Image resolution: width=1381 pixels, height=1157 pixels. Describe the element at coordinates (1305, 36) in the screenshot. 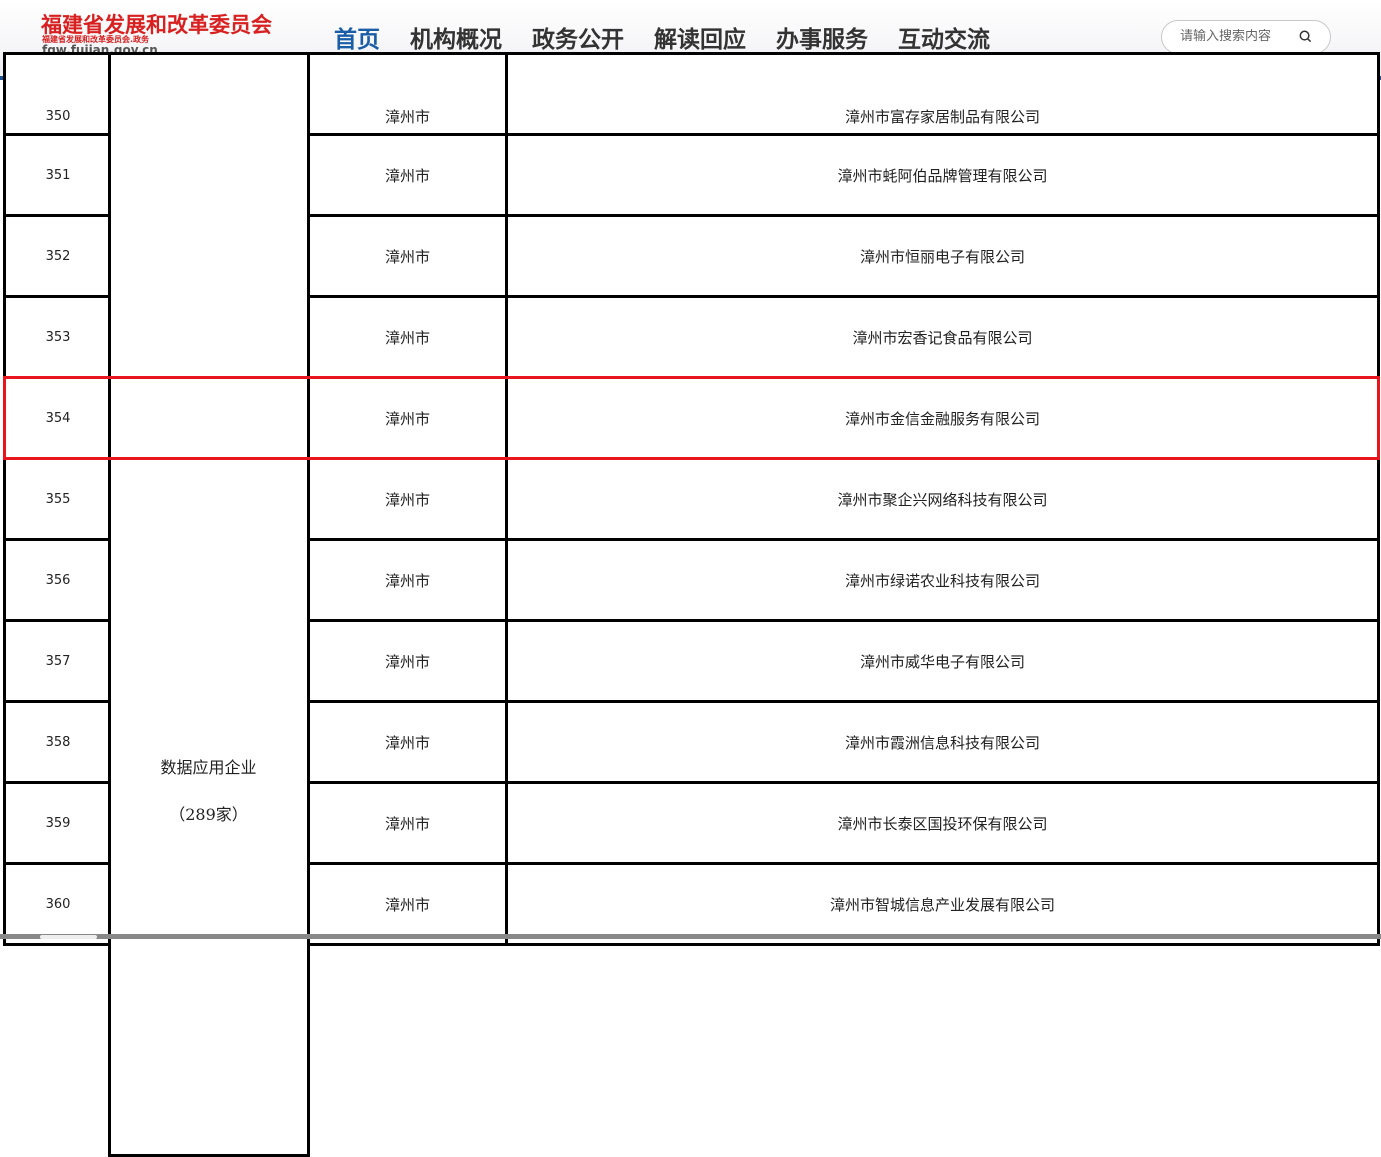

I see `search-icon` at that location.